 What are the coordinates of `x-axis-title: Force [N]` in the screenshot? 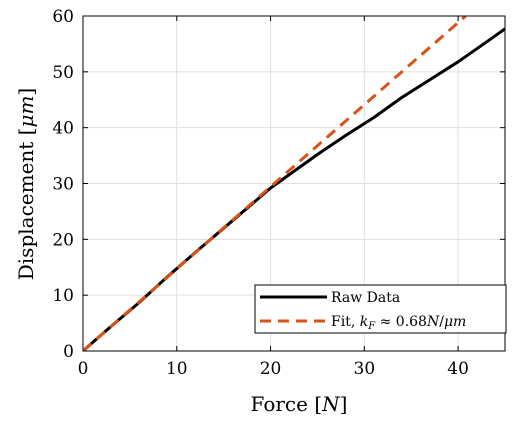 It's located at (299, 404).